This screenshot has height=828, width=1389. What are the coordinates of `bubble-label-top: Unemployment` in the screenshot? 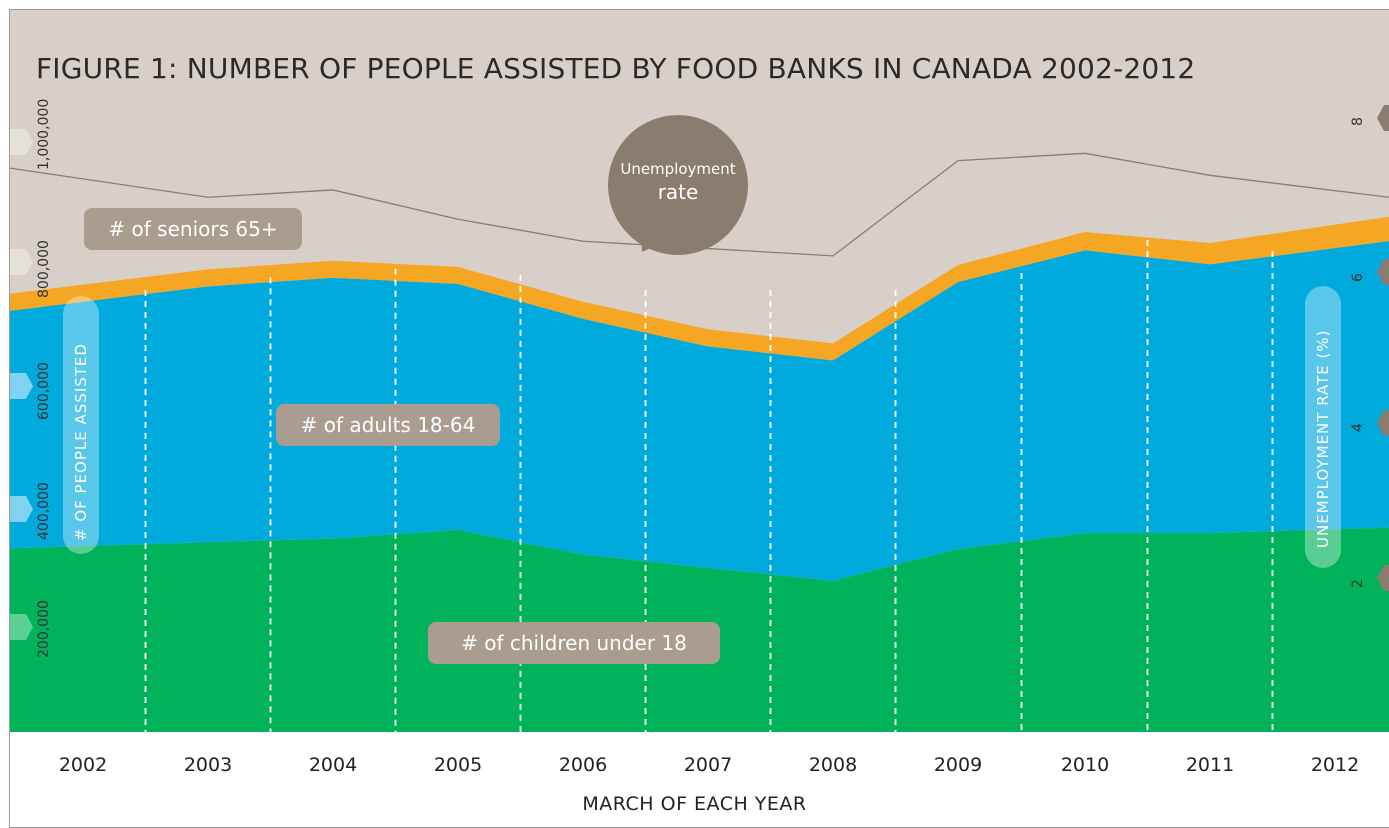 It's located at (678, 169).